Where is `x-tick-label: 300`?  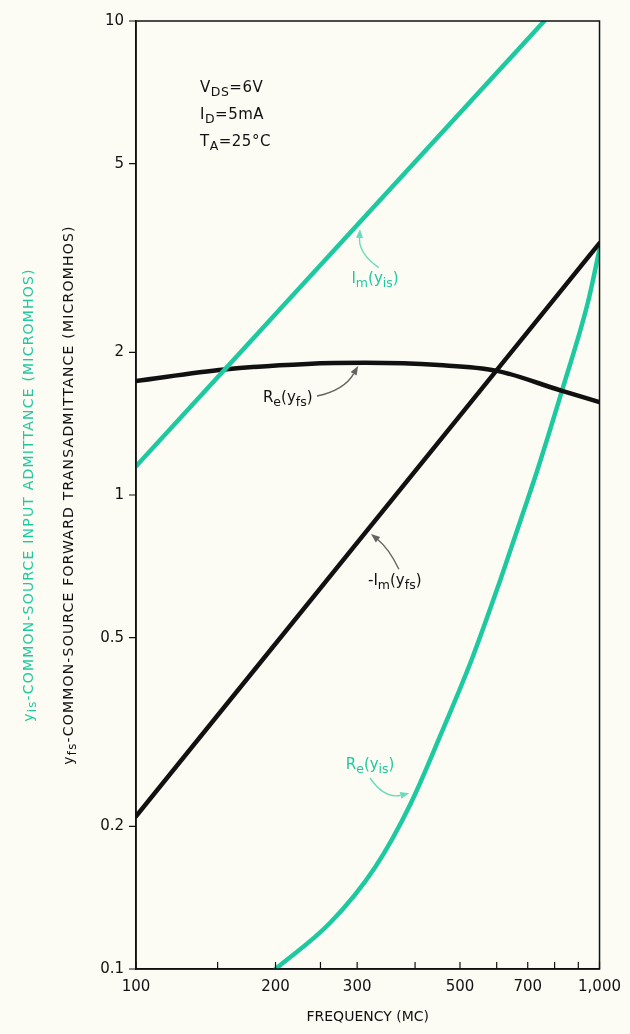
x-tick-label: 300 is located at coordinates (357, 985).